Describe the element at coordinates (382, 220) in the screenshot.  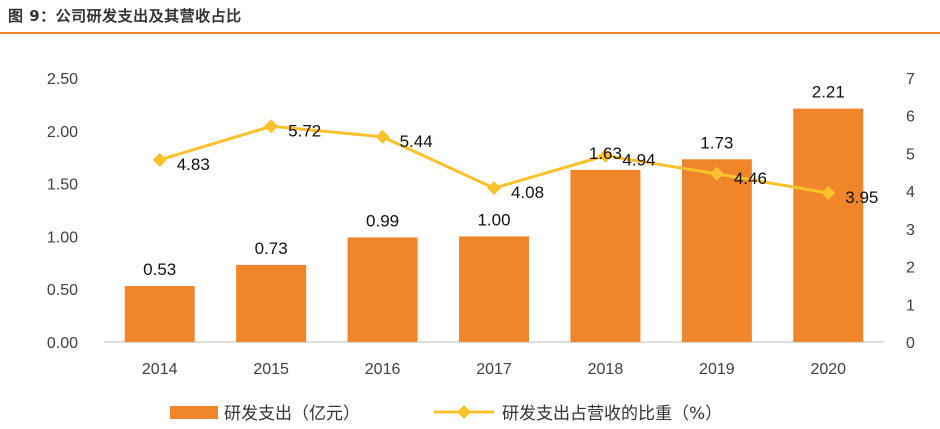
I see `bar-data-label: 0.99` at that location.